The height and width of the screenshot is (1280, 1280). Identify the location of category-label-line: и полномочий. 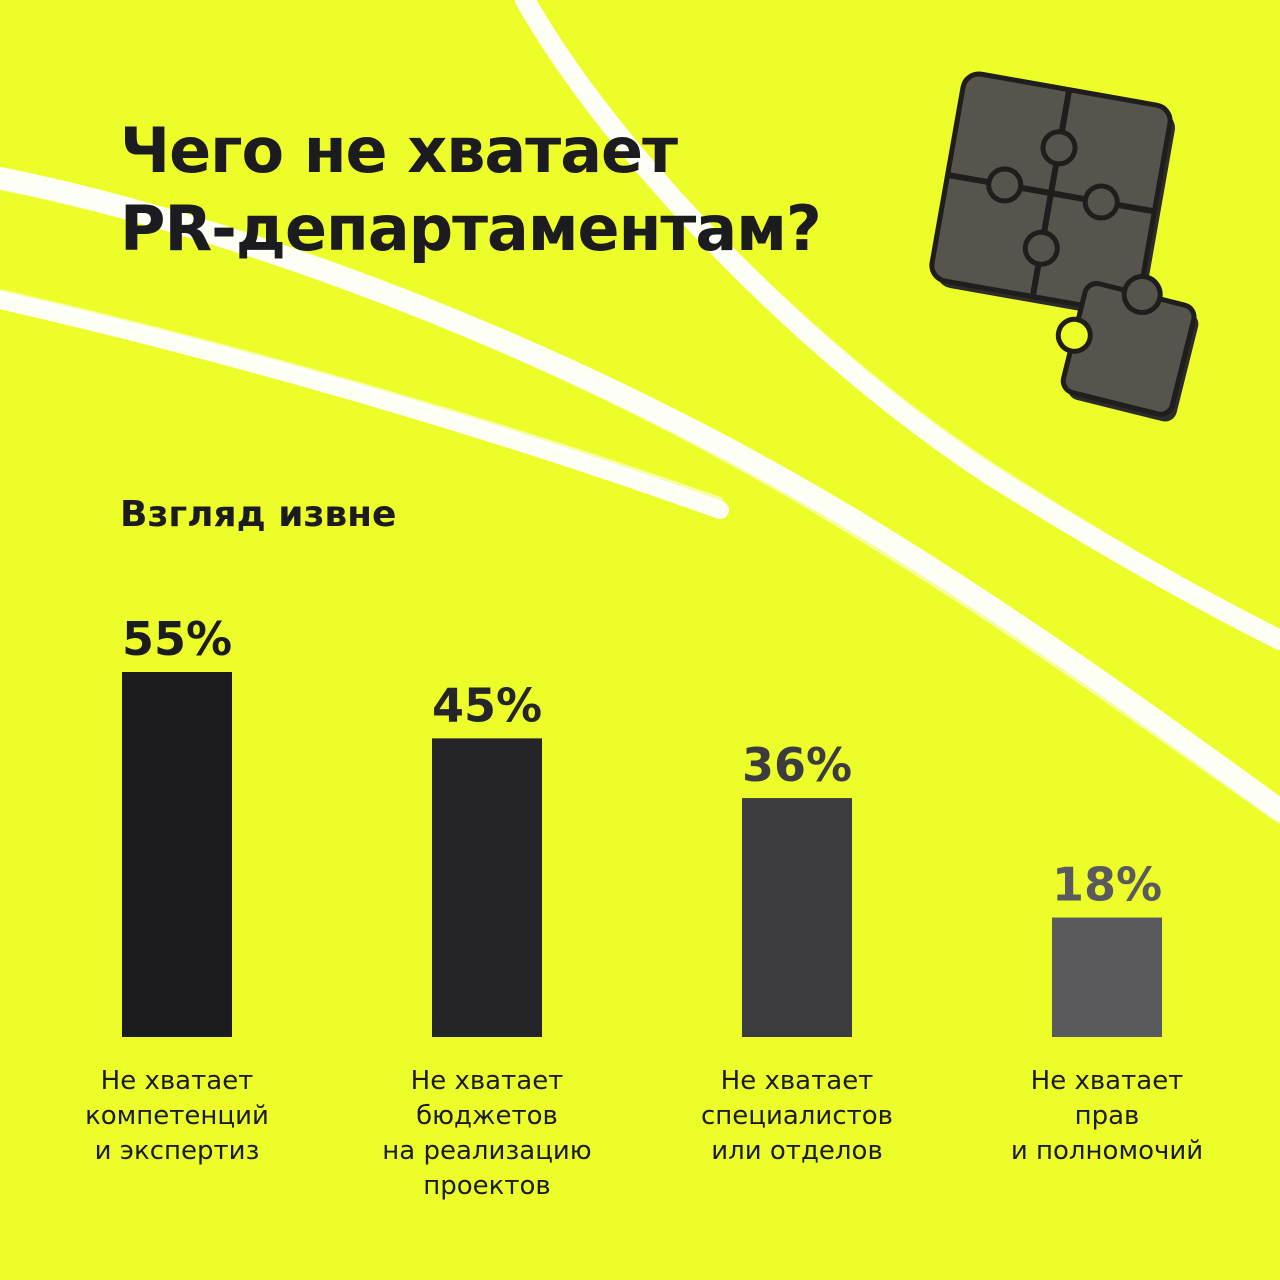
(1107, 1151).